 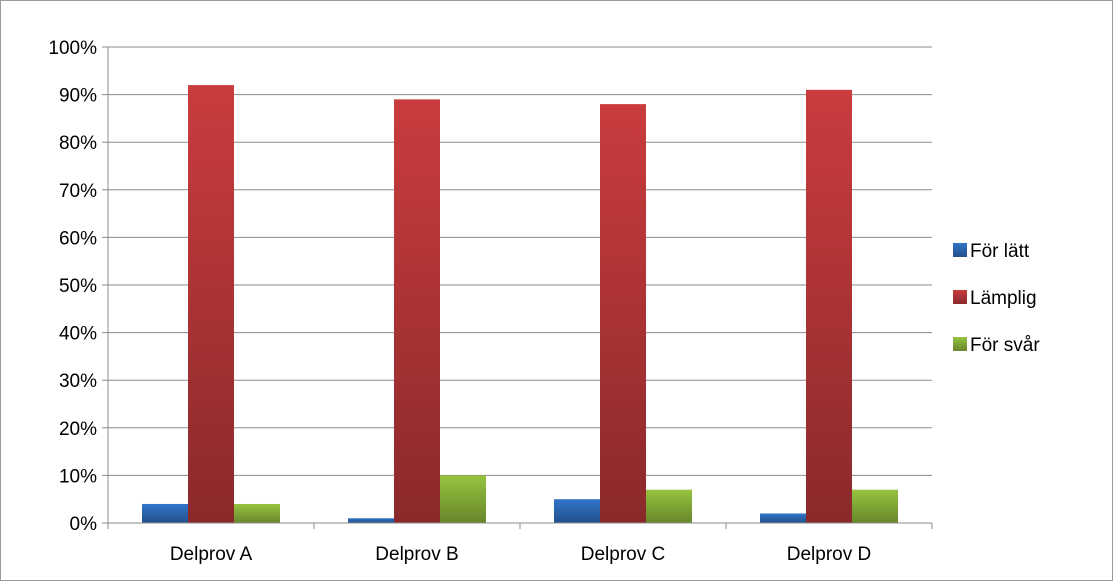 I want to click on x-tick-label: Delprov B, so click(x=416, y=554).